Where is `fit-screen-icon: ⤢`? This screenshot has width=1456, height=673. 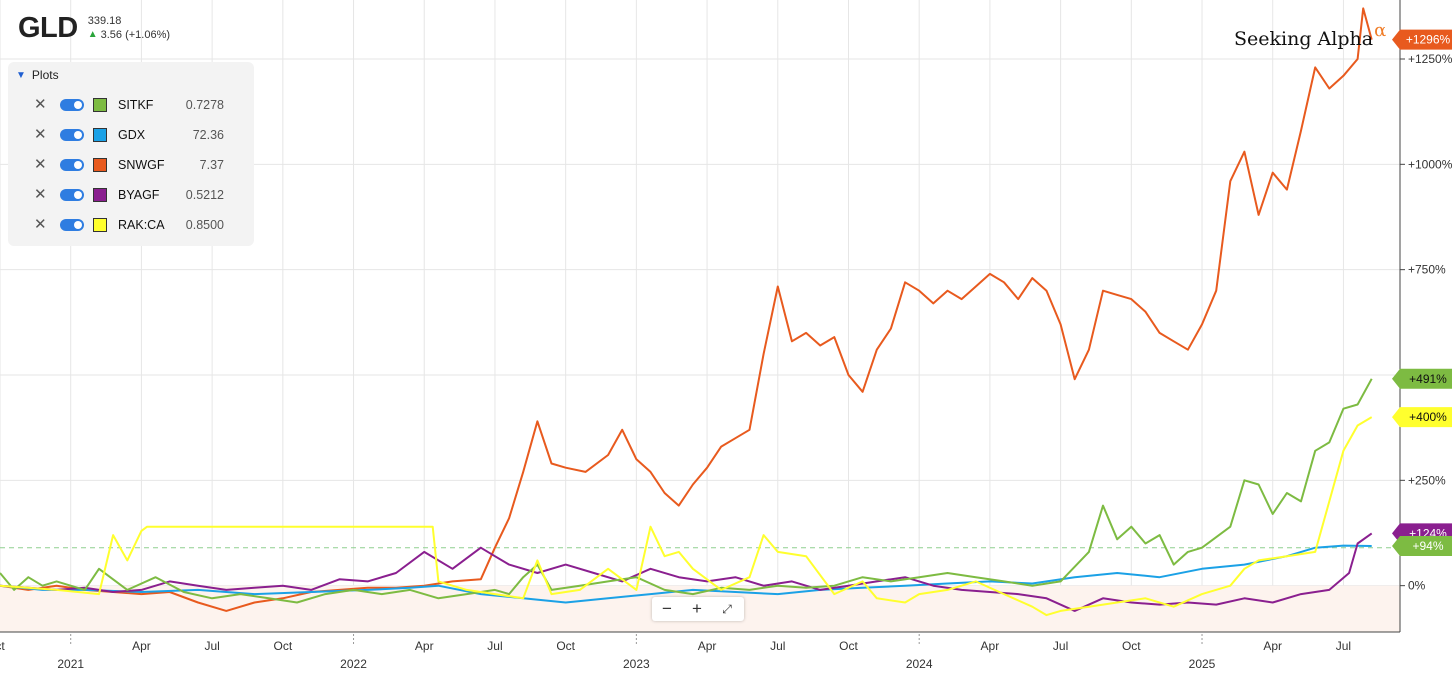
fit-screen-icon: ⤢ is located at coordinates (727, 609).